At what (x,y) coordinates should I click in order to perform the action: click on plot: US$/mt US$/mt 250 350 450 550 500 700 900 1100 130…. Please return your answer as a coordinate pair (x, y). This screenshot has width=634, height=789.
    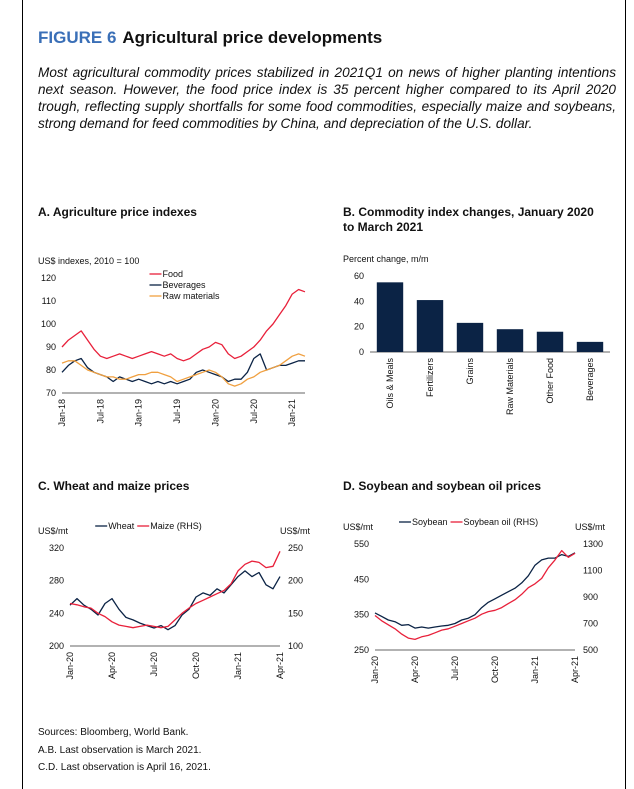
    Looking at the image, I should click on (474, 600).